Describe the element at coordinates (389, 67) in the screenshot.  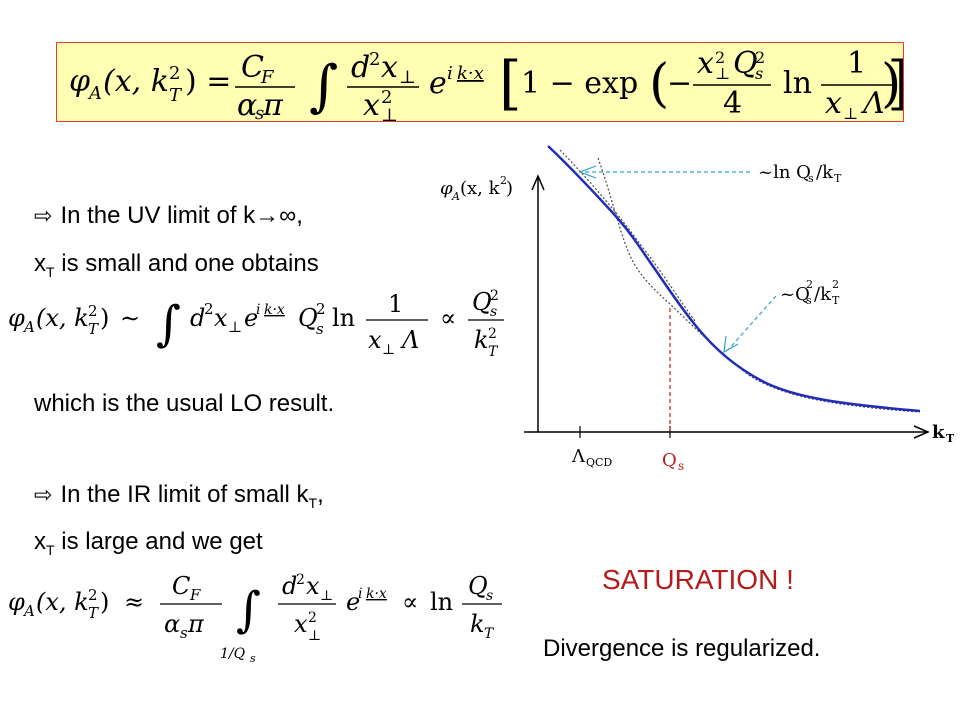
I see `formula-dx: x` at that location.